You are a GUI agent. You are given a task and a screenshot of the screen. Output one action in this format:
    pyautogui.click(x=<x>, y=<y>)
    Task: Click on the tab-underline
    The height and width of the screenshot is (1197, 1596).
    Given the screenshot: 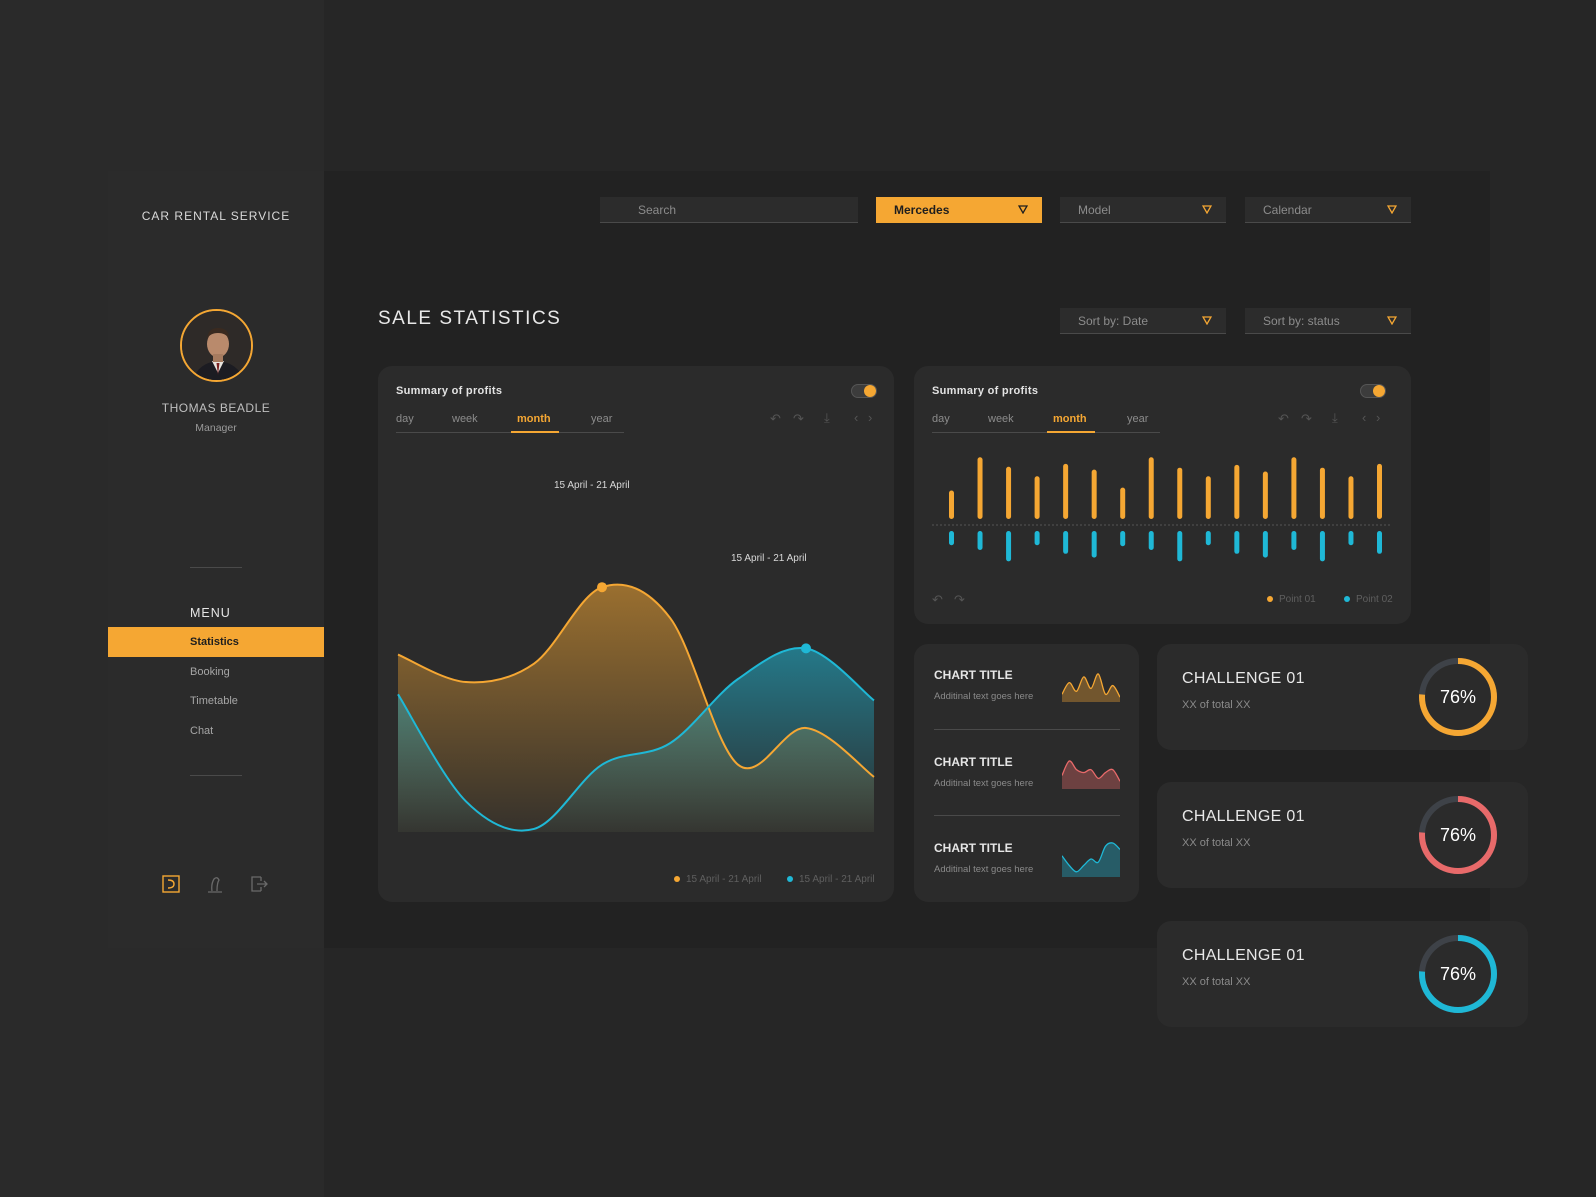 What is the action you would take?
    pyautogui.click(x=1071, y=432)
    